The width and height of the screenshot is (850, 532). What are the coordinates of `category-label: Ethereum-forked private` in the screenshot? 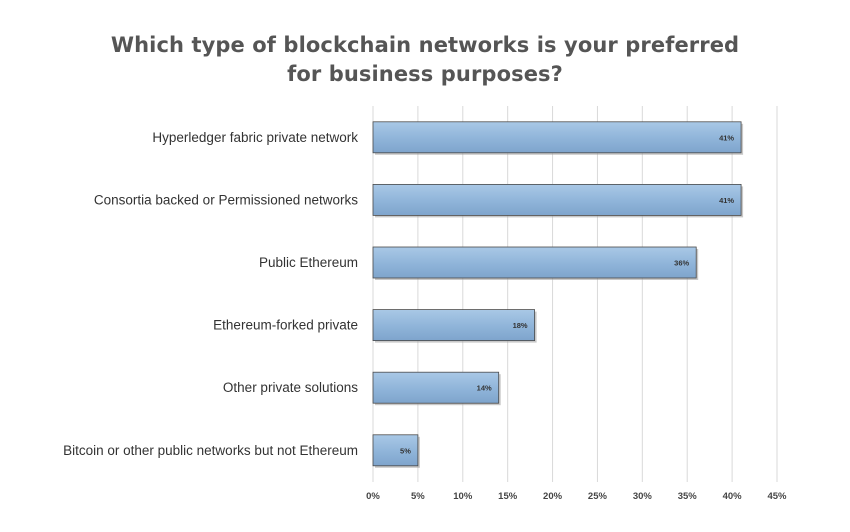 It's located at (285, 325).